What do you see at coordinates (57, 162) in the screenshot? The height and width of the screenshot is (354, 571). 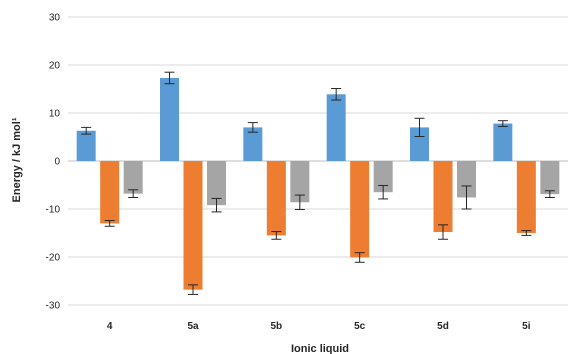 I see `y-tick-label: 0` at bounding box center [57, 162].